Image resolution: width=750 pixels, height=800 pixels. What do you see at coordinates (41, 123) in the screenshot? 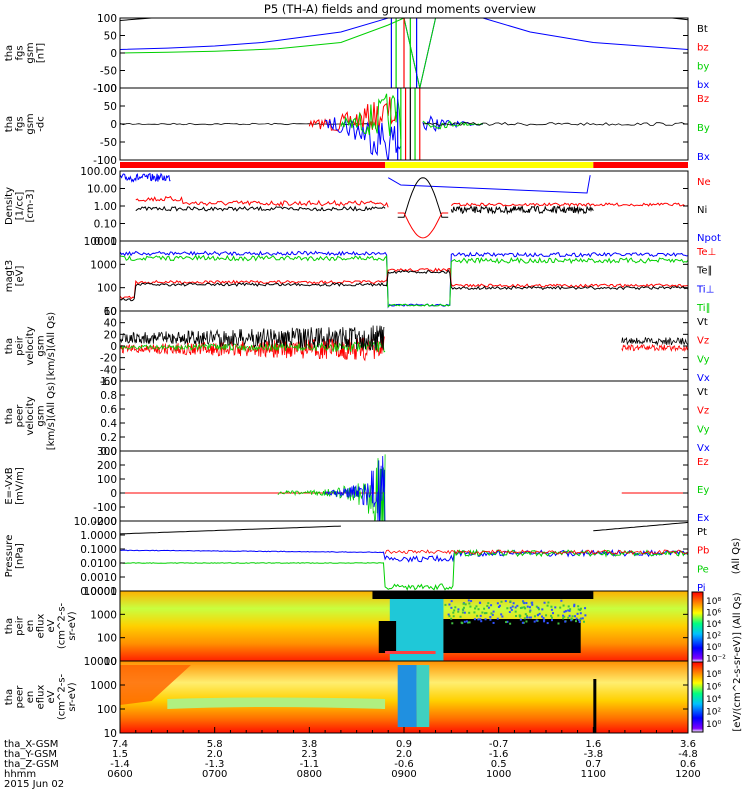
I see `fgs_dc-ylabel: -dc` at bounding box center [41, 123].